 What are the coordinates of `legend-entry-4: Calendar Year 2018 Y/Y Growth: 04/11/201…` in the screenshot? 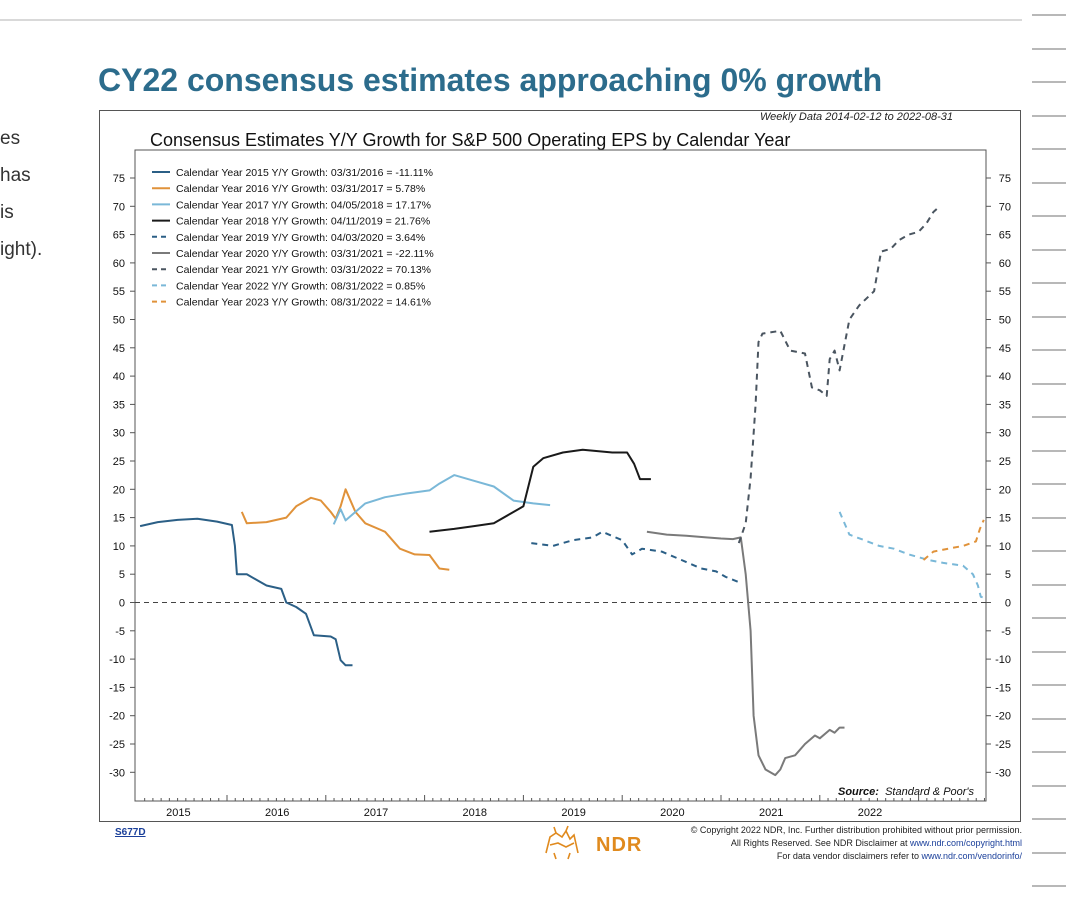 It's located at (303, 222).